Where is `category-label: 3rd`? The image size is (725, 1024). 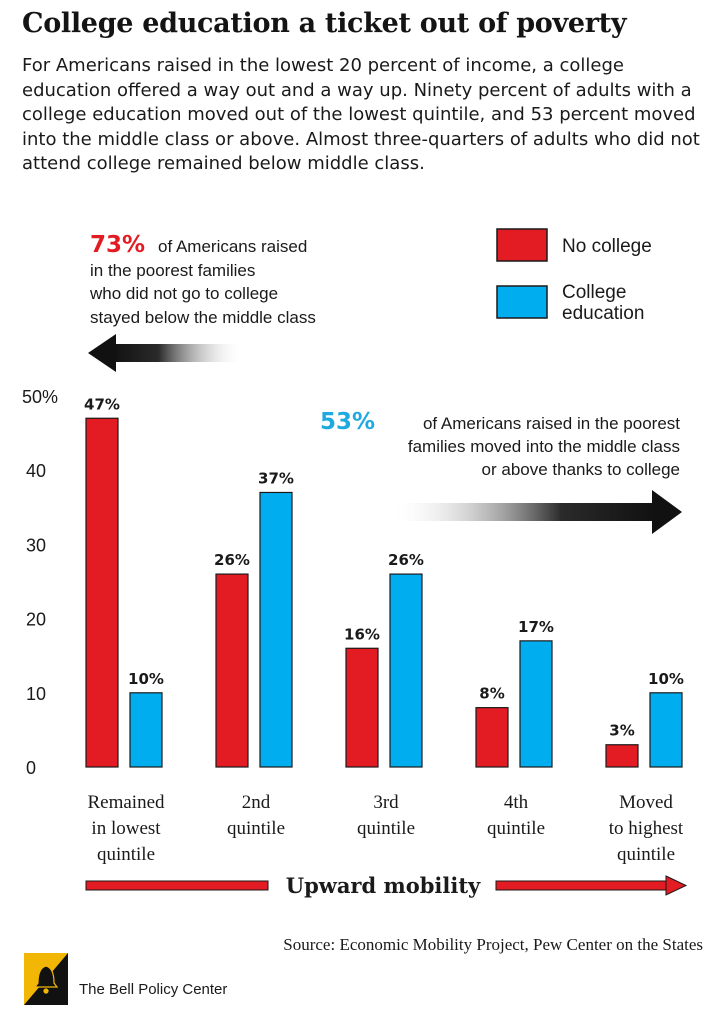
category-label: 3rd is located at coordinates (386, 802).